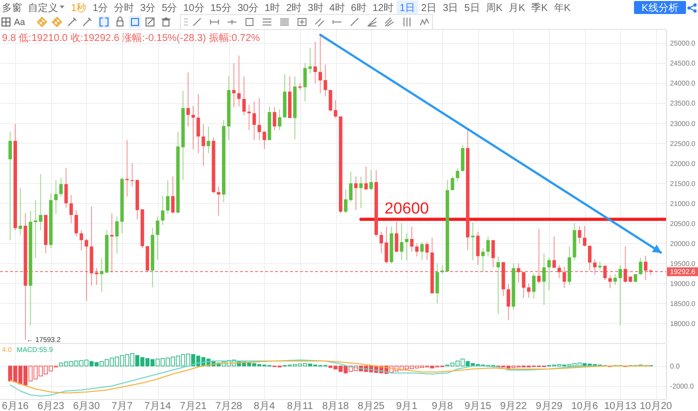 The image size is (698, 411). What do you see at coordinates (43, 8) in the screenshot?
I see `text: 自定义` at bounding box center [43, 8].